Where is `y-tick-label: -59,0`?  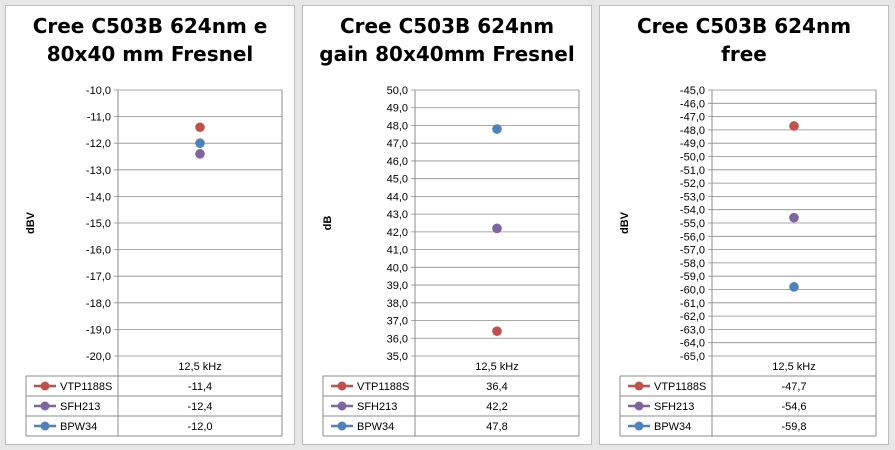 y-tick-label: -59,0 is located at coordinates (692, 277).